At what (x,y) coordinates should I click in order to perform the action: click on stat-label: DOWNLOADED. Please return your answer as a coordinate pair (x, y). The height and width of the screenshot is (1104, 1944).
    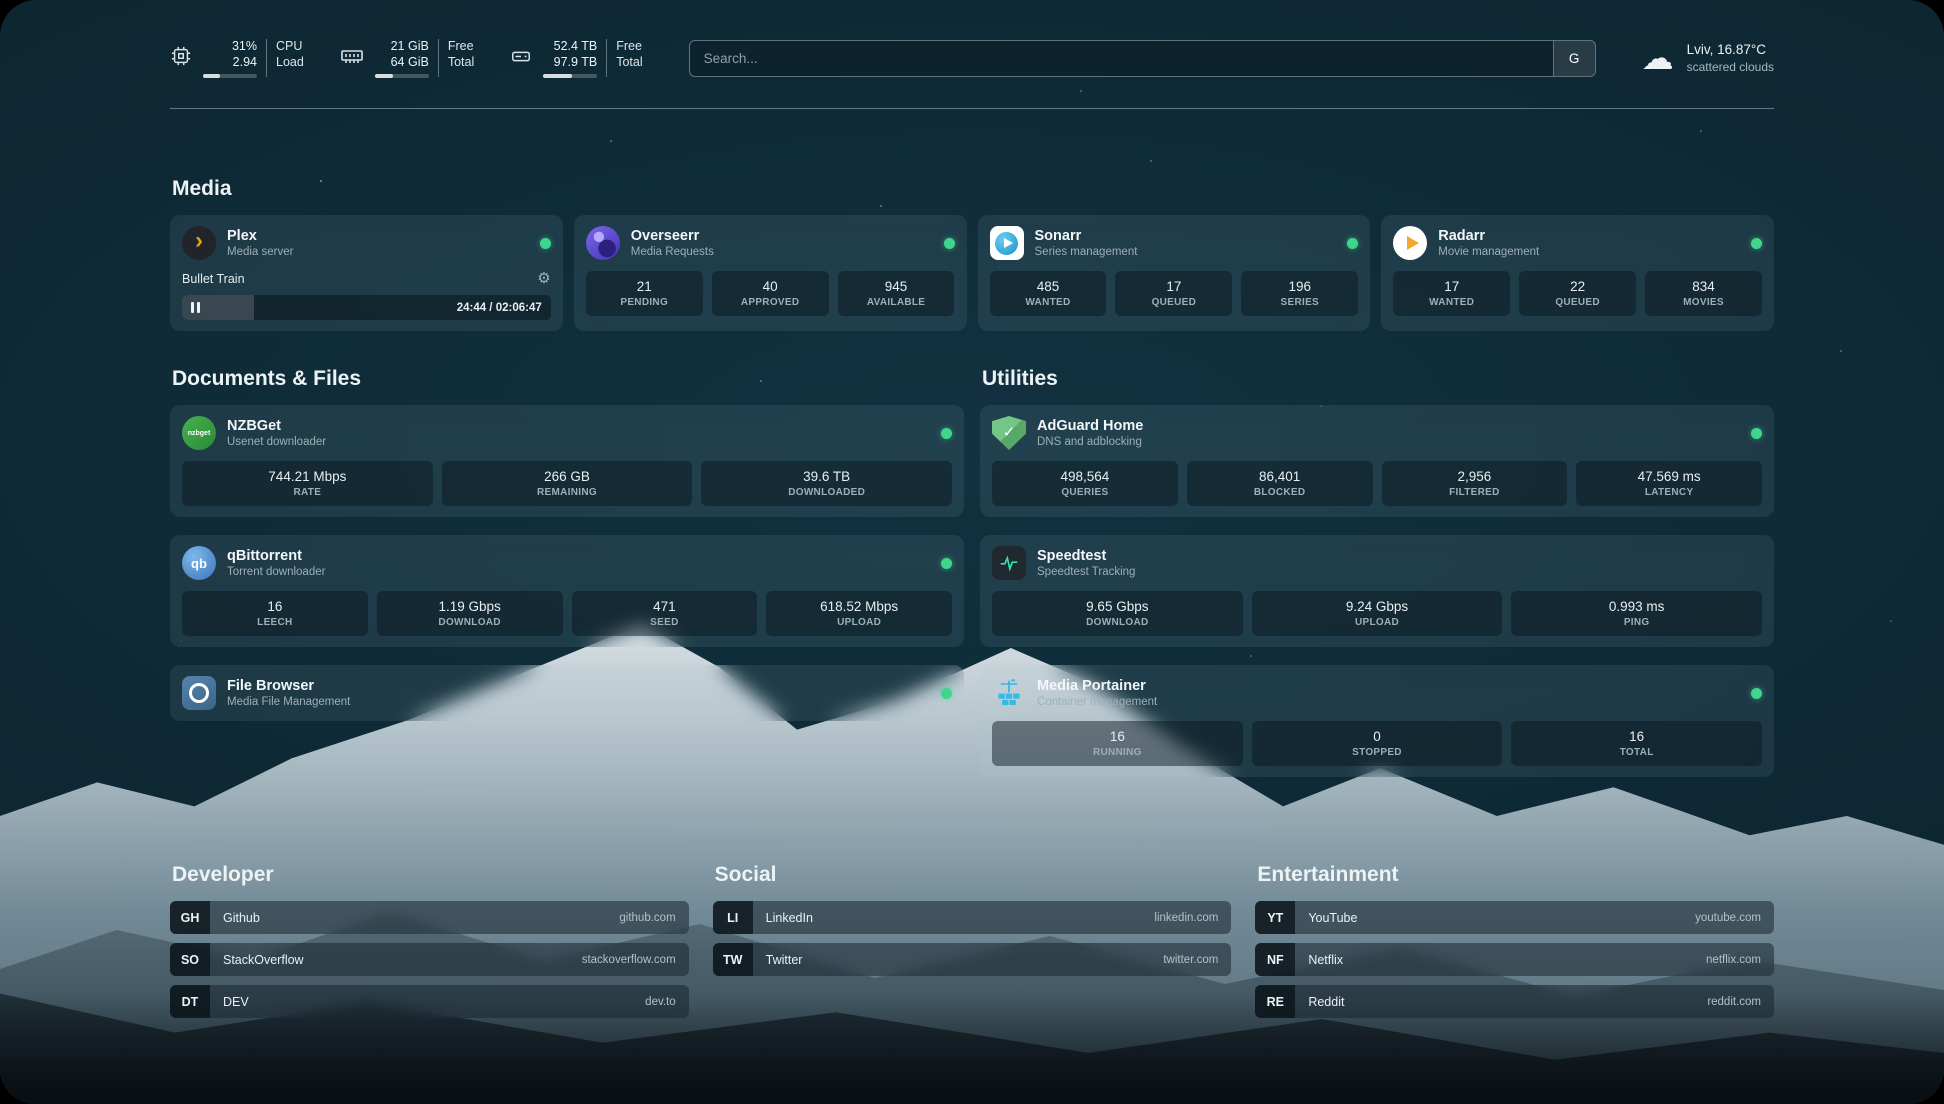
    Looking at the image, I should click on (827, 492).